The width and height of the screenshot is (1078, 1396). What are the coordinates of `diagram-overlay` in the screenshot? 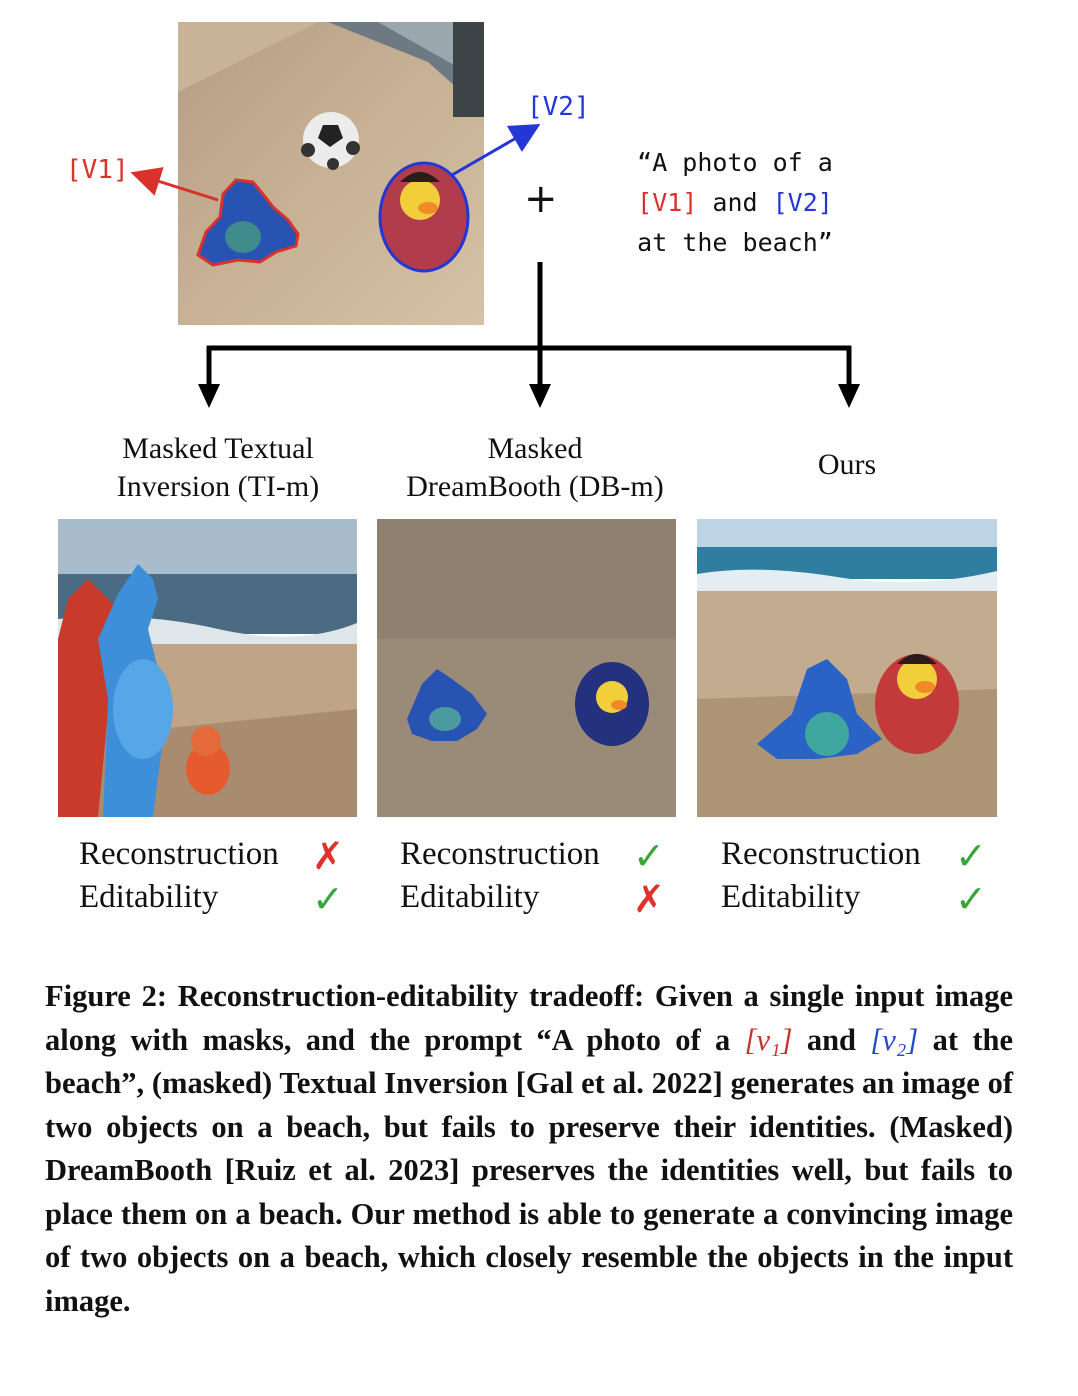 It's located at (495, 266).